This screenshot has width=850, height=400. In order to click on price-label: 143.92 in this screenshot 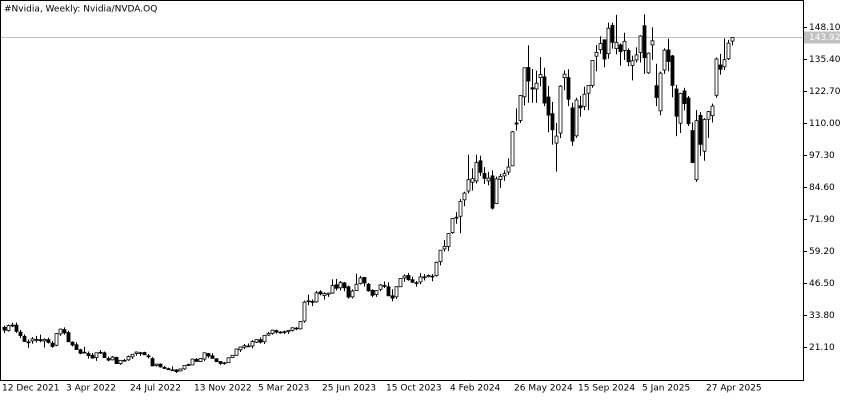, I will do `click(825, 38)`.